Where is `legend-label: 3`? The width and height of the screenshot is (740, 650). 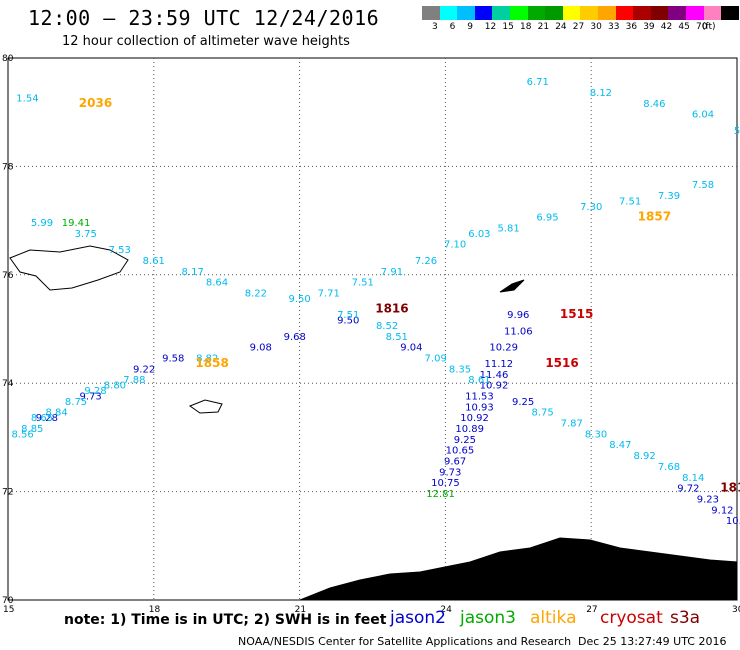
legend-label: 3 is located at coordinates (435, 27).